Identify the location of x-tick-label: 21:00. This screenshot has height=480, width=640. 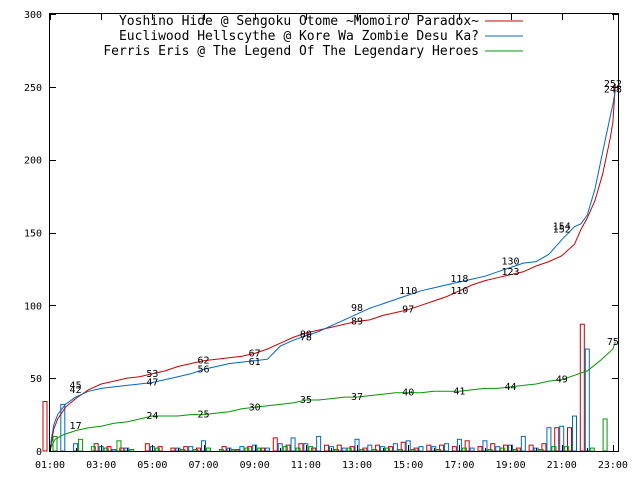
(562, 465).